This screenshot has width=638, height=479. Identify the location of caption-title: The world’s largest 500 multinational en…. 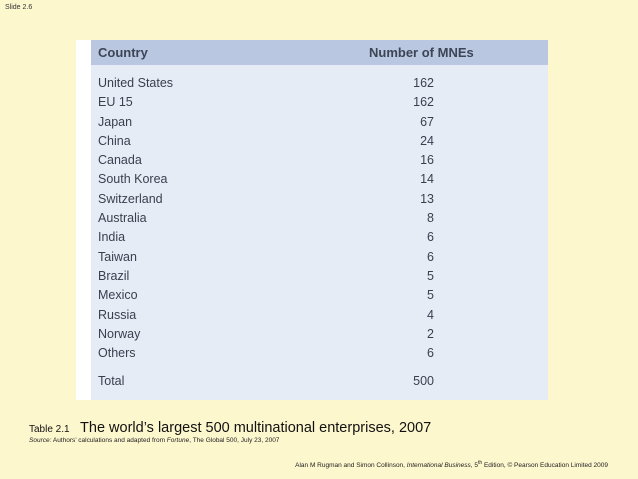
(256, 428).